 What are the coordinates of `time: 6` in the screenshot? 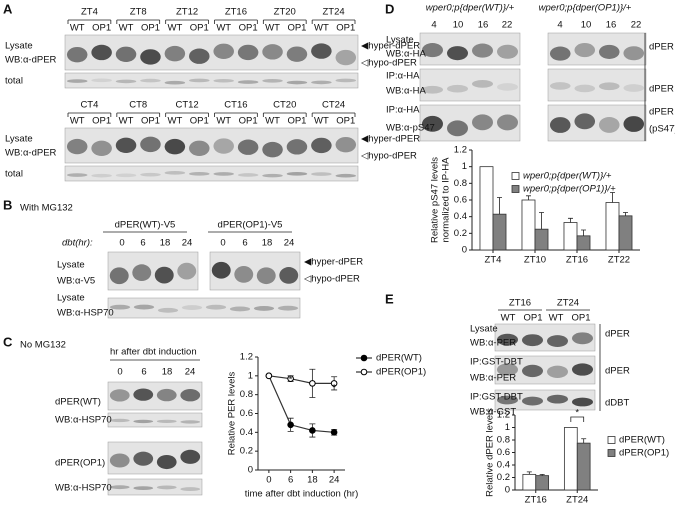 It's located at (142, 243).